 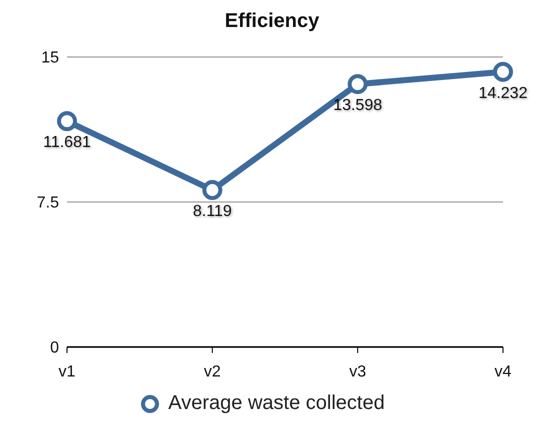 What do you see at coordinates (48, 203) in the screenshot?
I see `y-tick-label: 7.5` at bounding box center [48, 203].